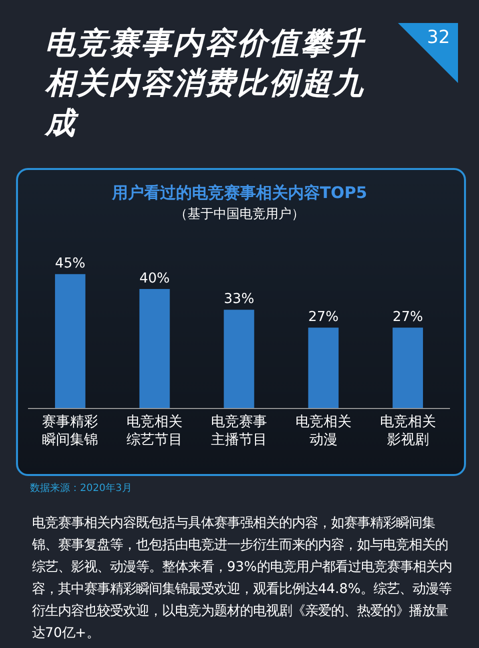 This screenshot has height=648, width=479. What do you see at coordinates (438, 37) in the screenshot?
I see `text: 32` at bounding box center [438, 37].